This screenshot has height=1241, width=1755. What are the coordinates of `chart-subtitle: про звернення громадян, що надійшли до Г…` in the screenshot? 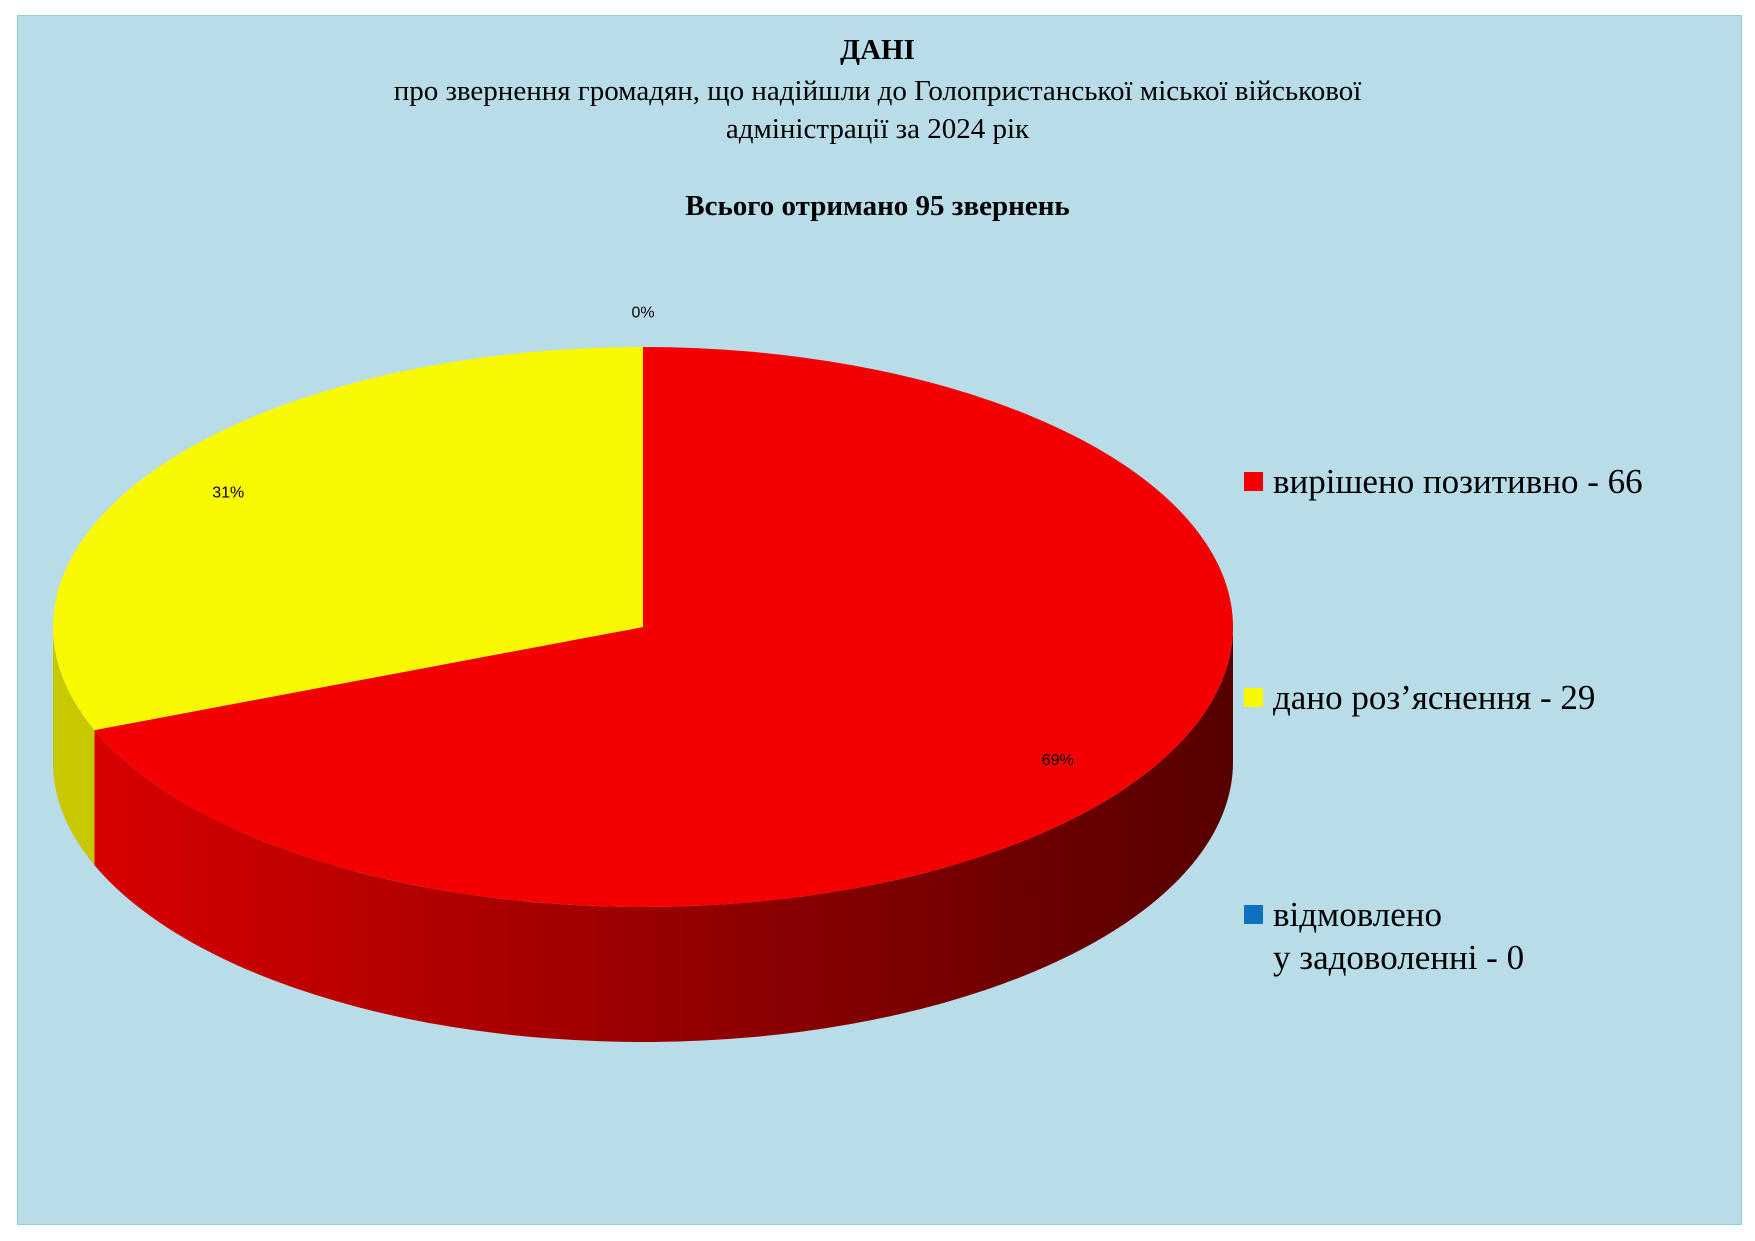 It's located at (877, 110).